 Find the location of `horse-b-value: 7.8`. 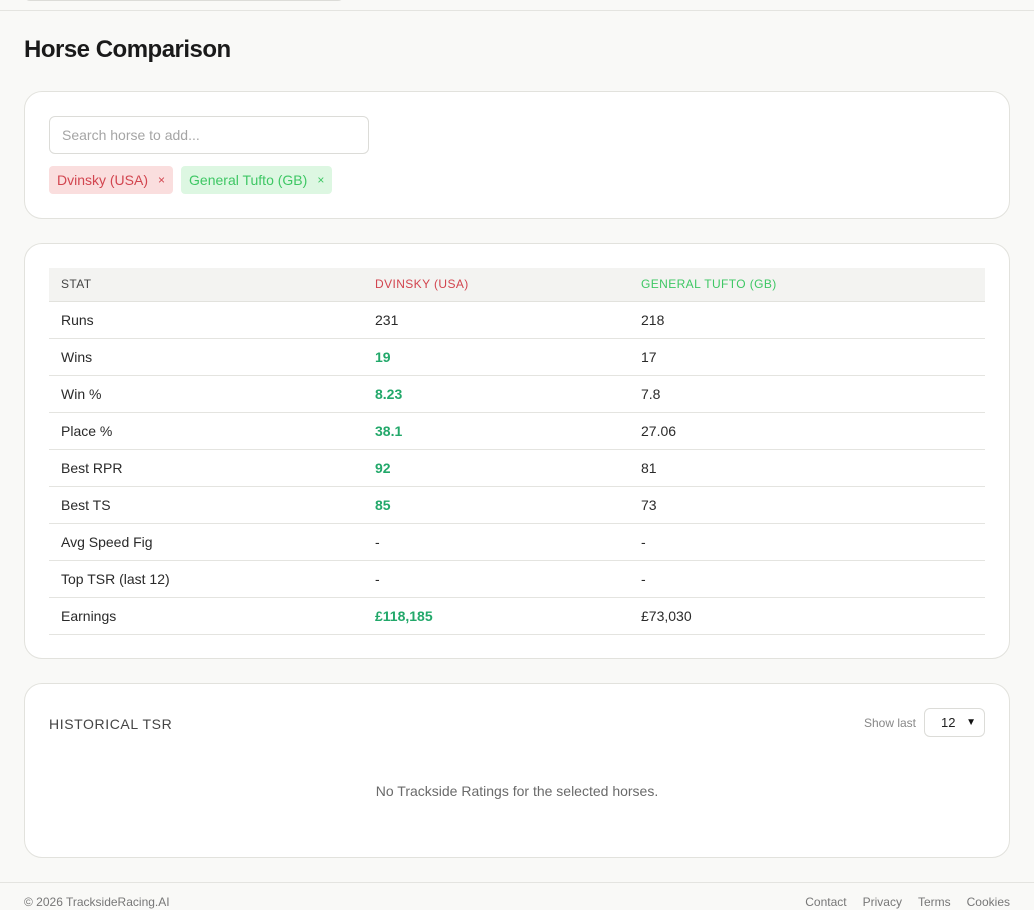

horse-b-value: 7.8 is located at coordinates (807, 394).